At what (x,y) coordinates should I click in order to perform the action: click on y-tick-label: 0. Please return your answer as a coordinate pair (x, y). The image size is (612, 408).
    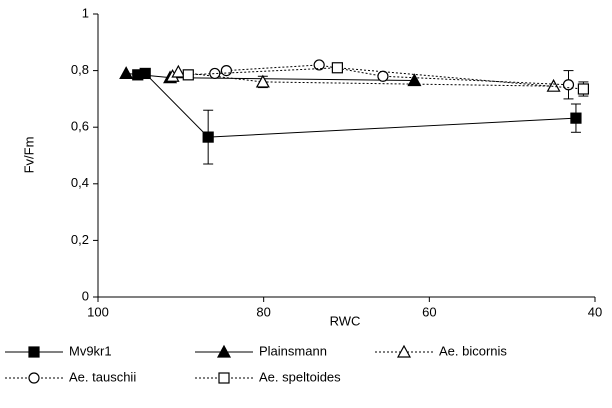
    Looking at the image, I should click on (85, 295).